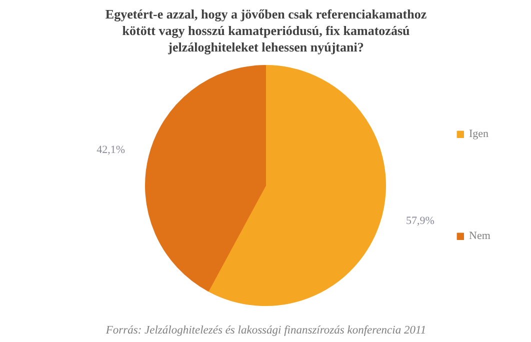  What do you see at coordinates (265, 330) in the screenshot?
I see `text: Forrás: Jelzáloghitelezés és lakossági finanszírozás konferencia 2011` at bounding box center [265, 330].